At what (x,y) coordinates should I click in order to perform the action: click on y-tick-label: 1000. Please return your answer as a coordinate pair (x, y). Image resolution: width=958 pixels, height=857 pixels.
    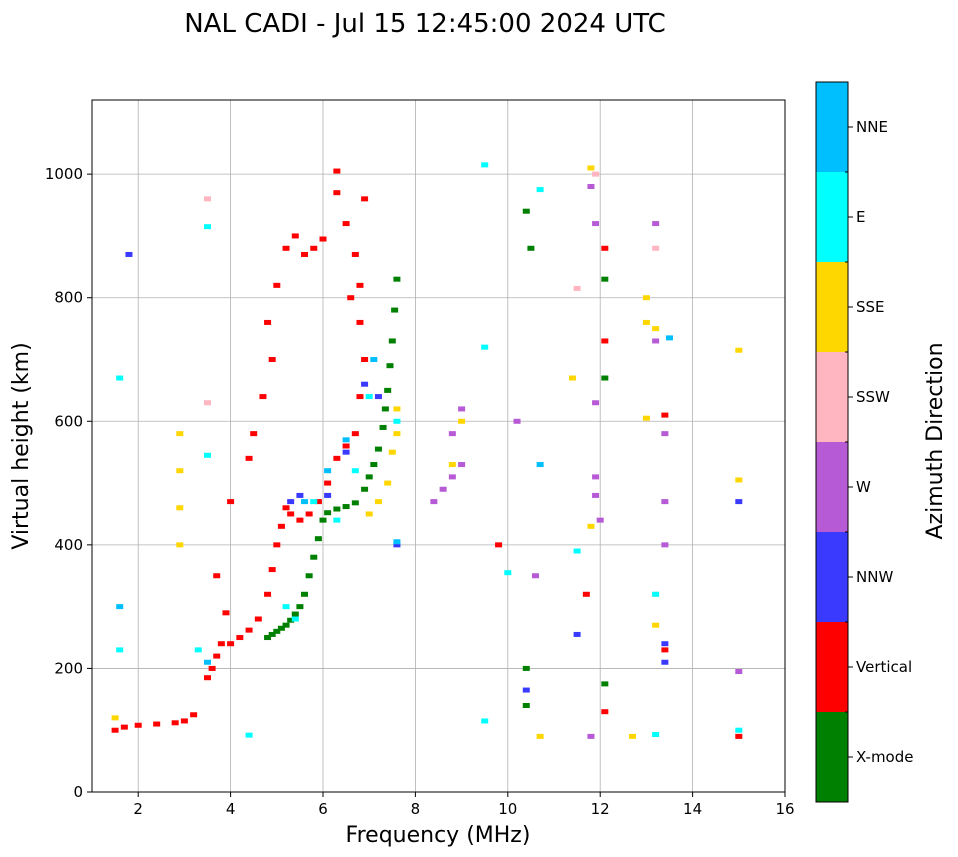
    Looking at the image, I should click on (64, 174).